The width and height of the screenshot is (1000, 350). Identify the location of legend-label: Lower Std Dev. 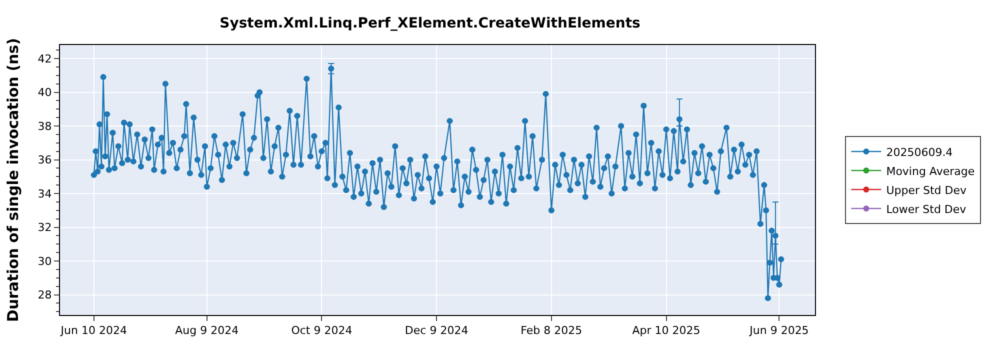
(926, 209).